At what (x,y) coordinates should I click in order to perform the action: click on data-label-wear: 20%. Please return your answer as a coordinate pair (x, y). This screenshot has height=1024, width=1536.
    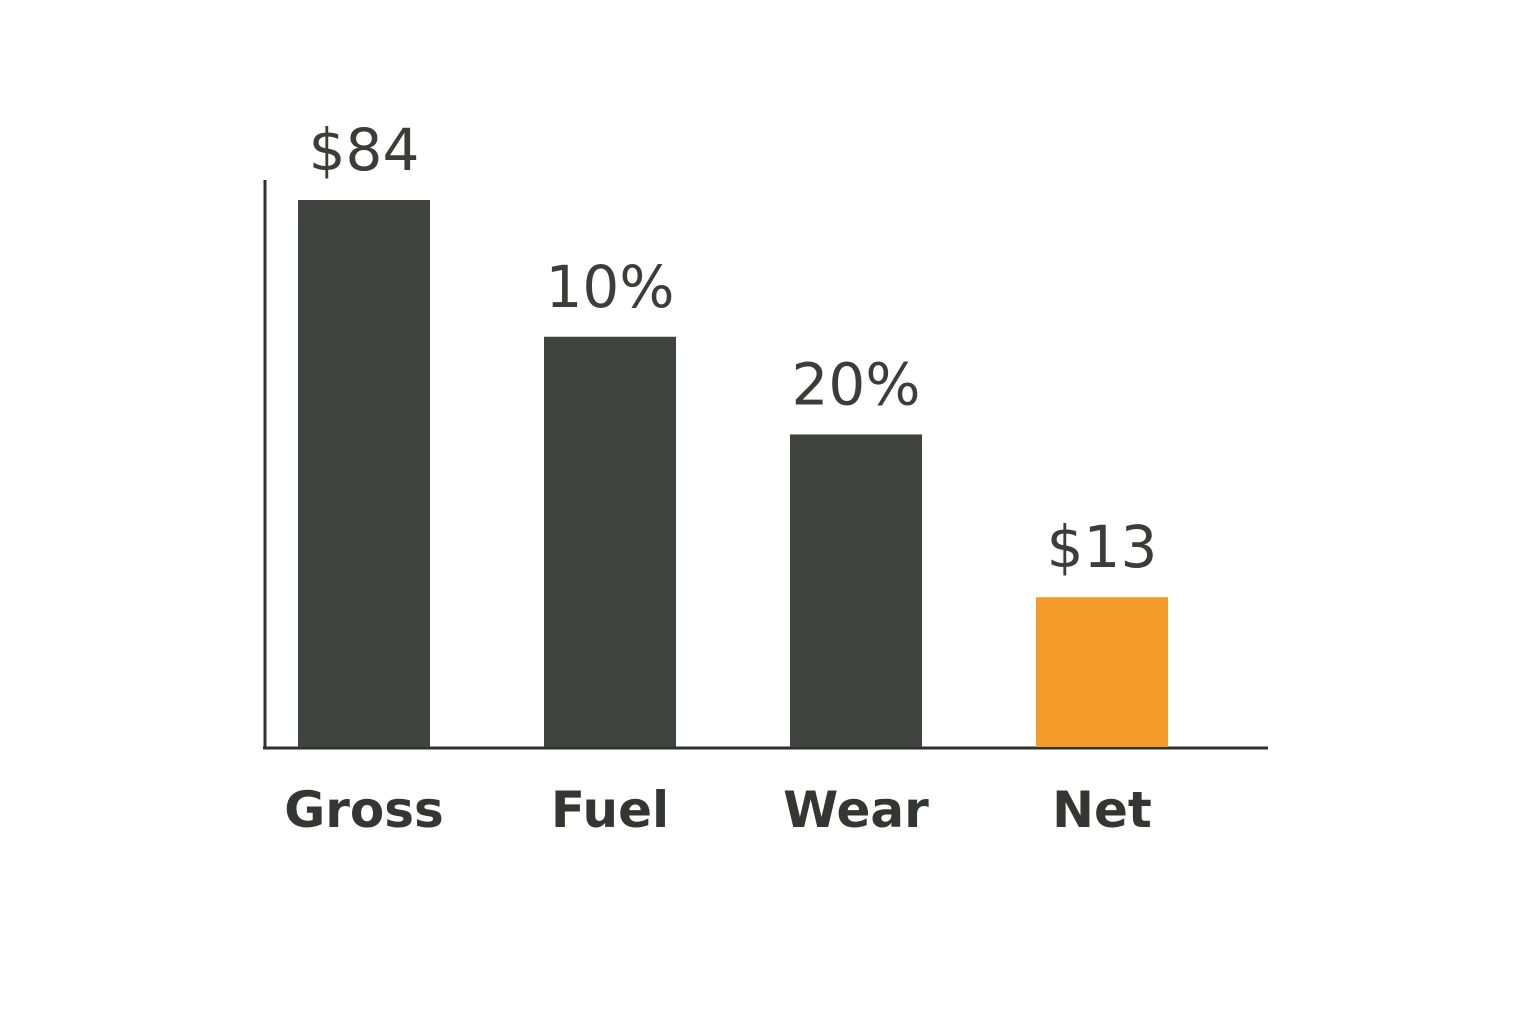
    Looking at the image, I should click on (856, 384).